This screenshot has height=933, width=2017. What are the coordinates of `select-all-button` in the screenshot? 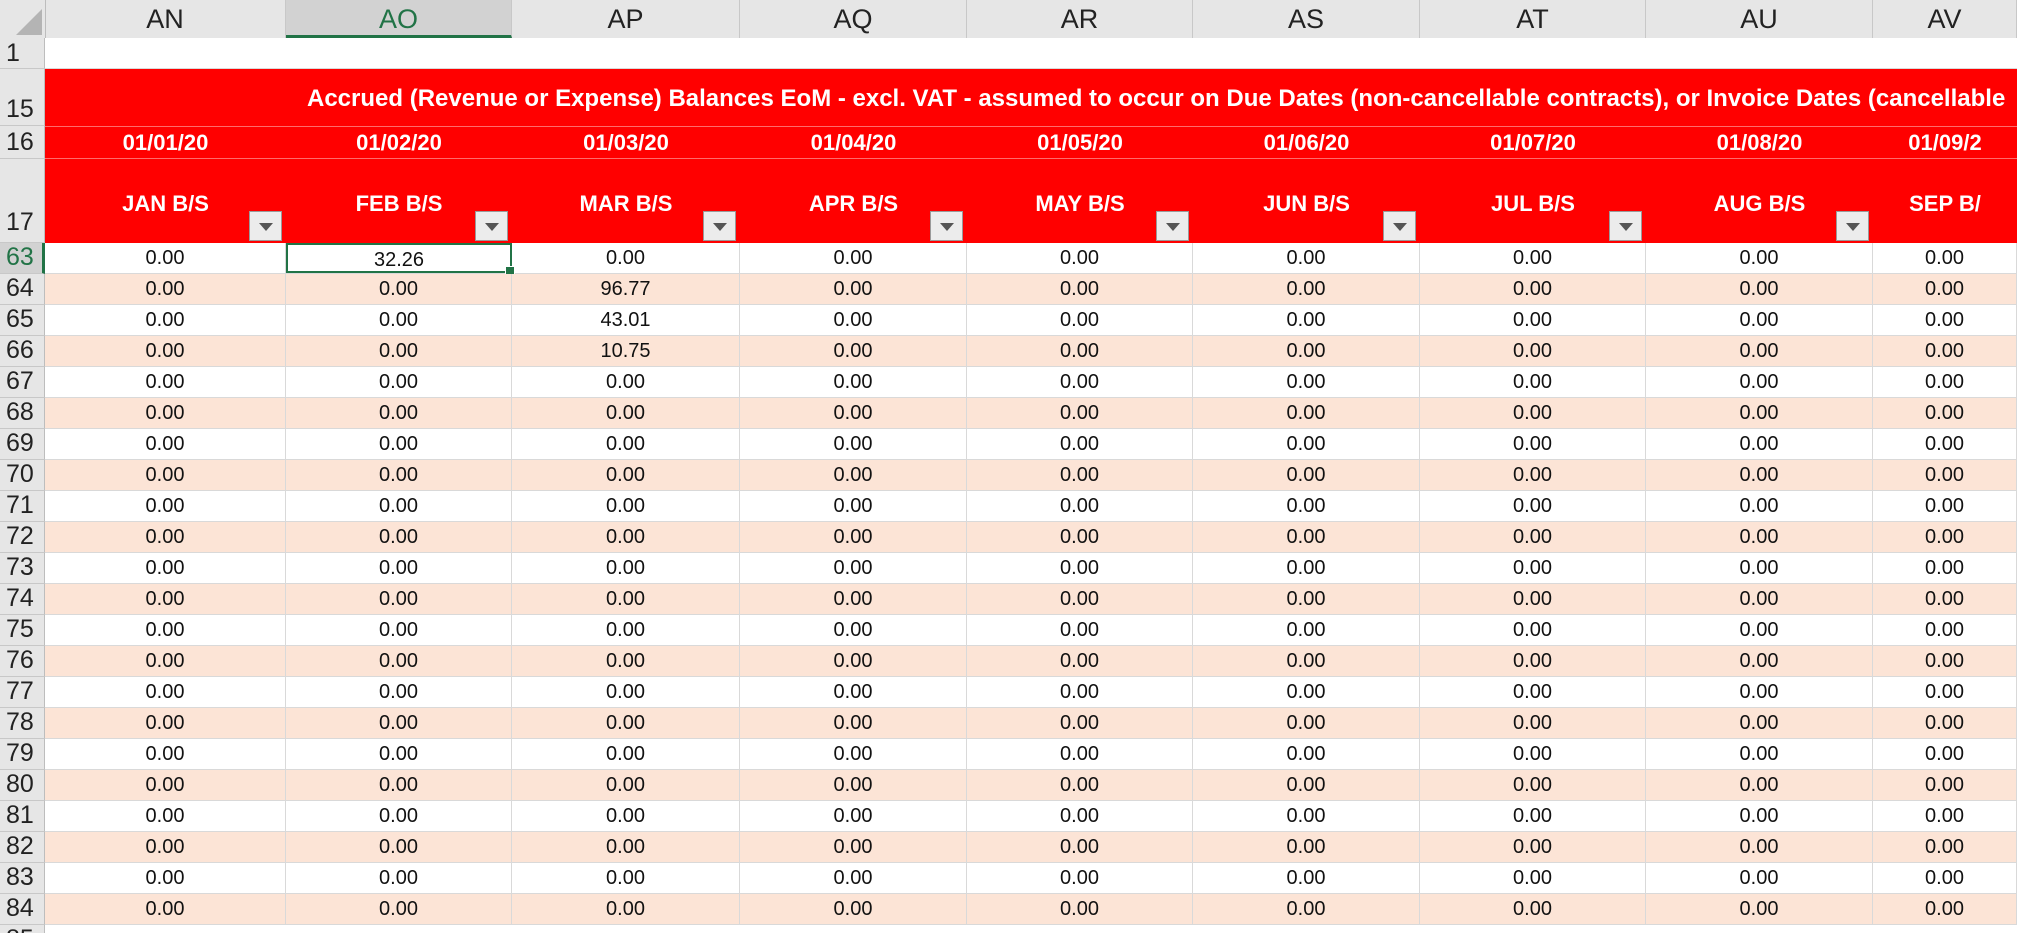 It's located at (23, 19).